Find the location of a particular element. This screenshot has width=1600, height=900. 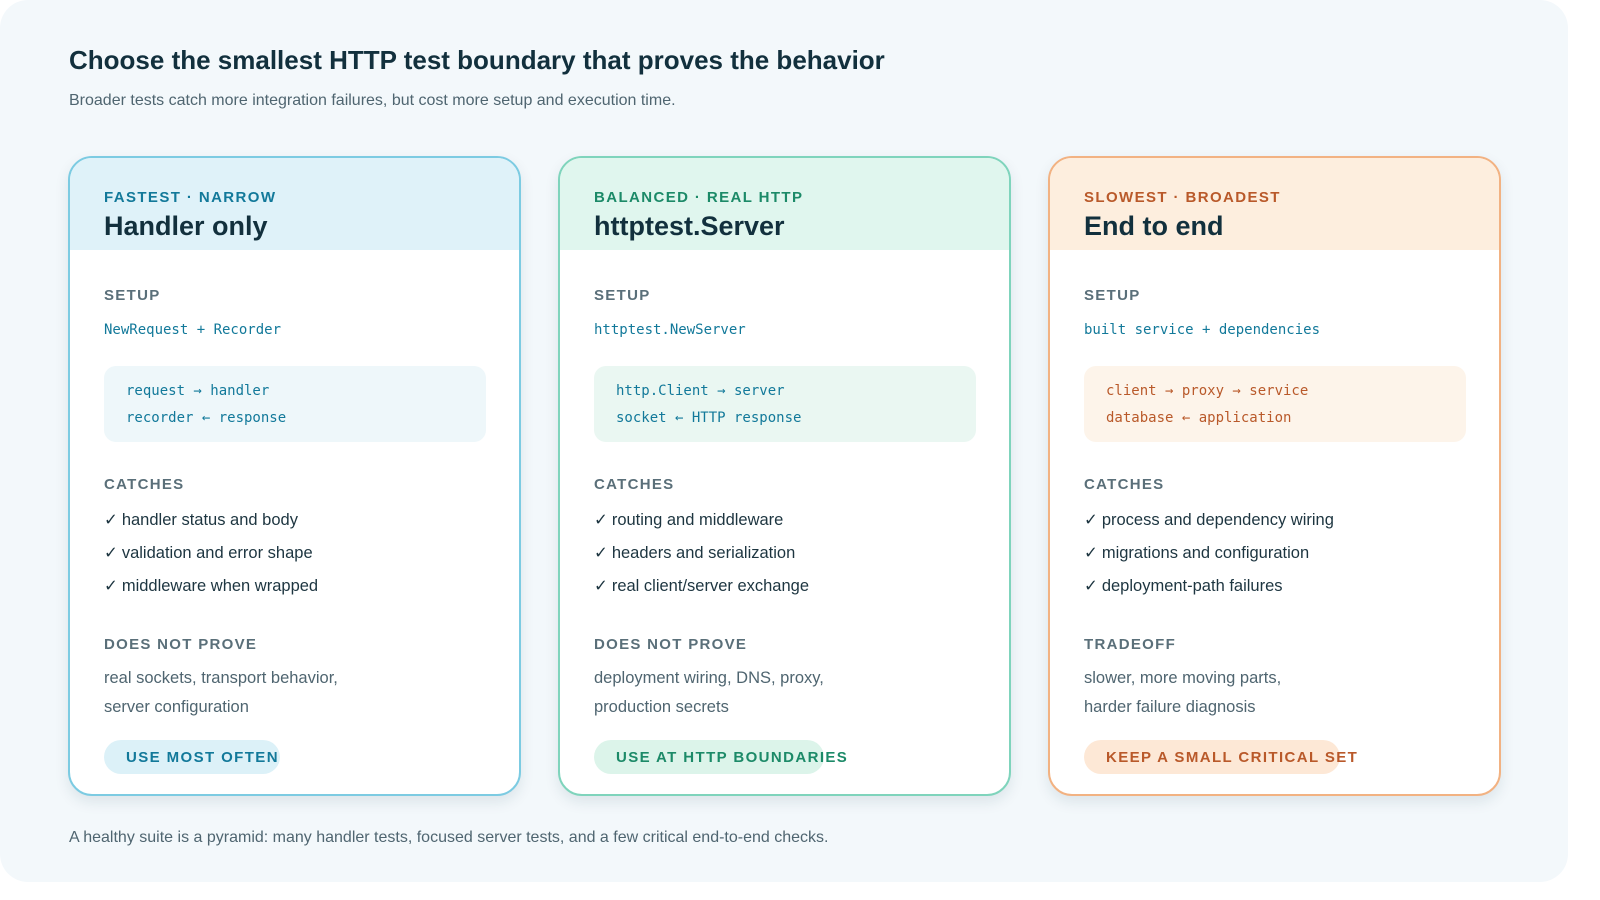

catch-item: ✓ middleware when wrapped is located at coordinates (211, 586).